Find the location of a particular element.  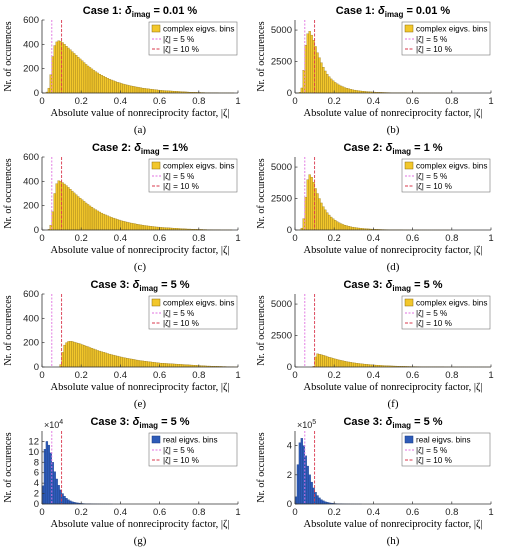

y-tick-label: 200 is located at coordinates (31, 206).